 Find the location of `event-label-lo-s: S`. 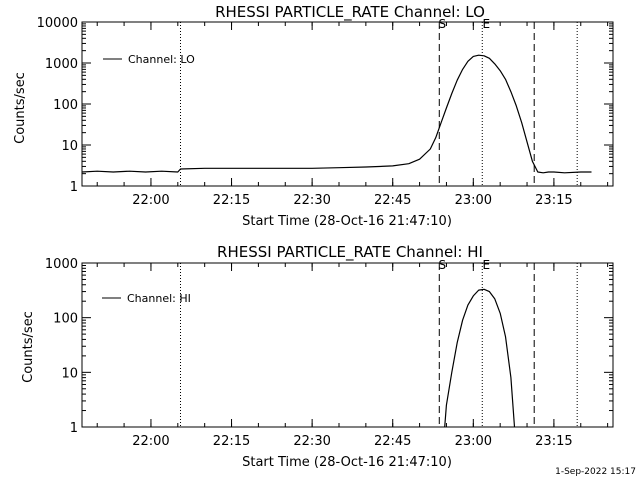

event-label-lo-s: S is located at coordinates (442, 24).